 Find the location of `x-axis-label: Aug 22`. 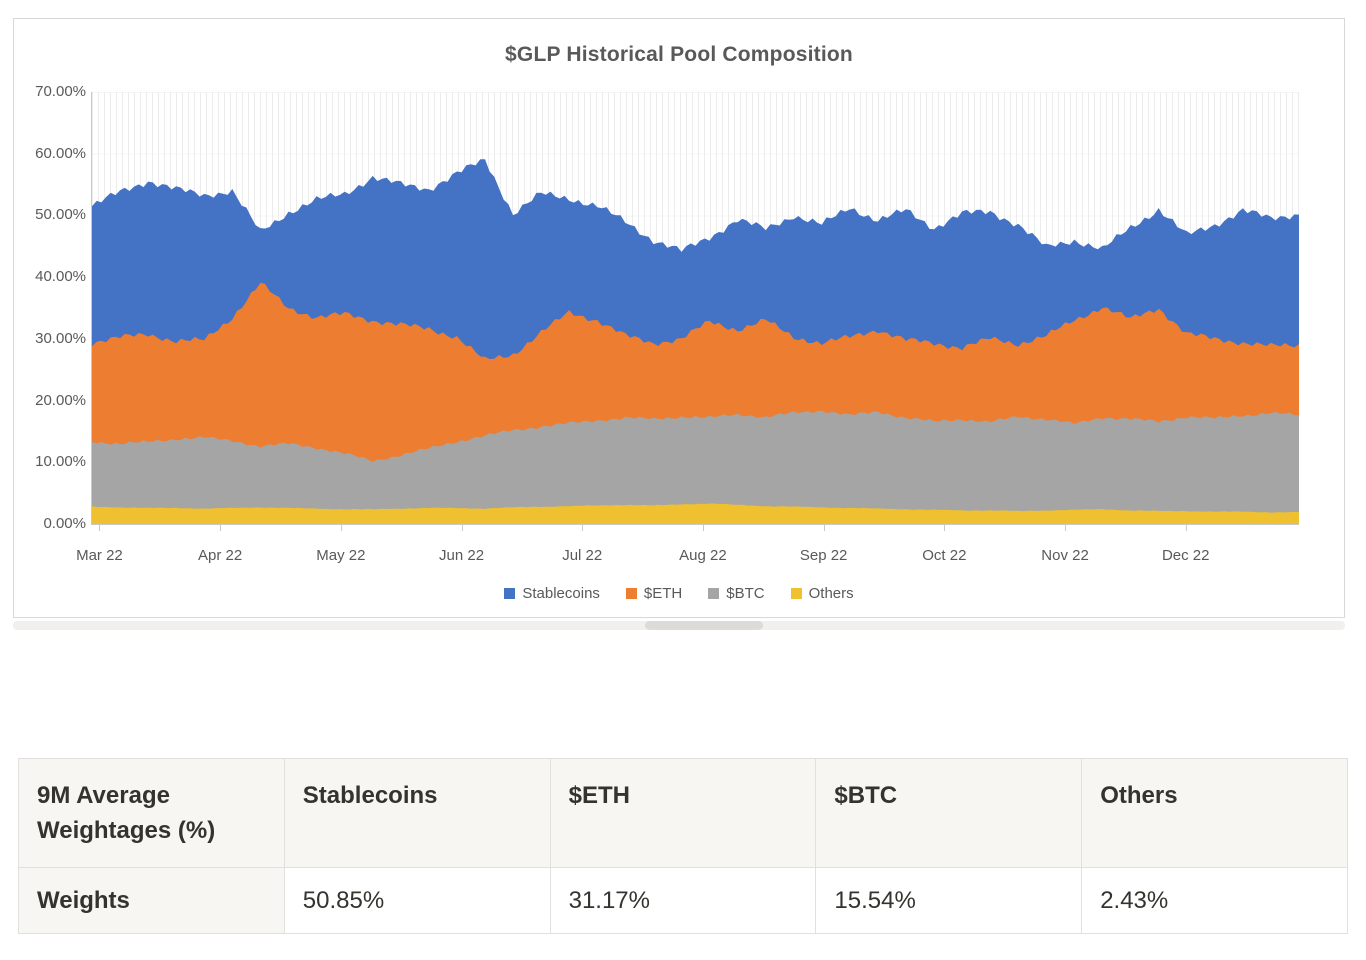

x-axis-label: Aug 22 is located at coordinates (703, 555).